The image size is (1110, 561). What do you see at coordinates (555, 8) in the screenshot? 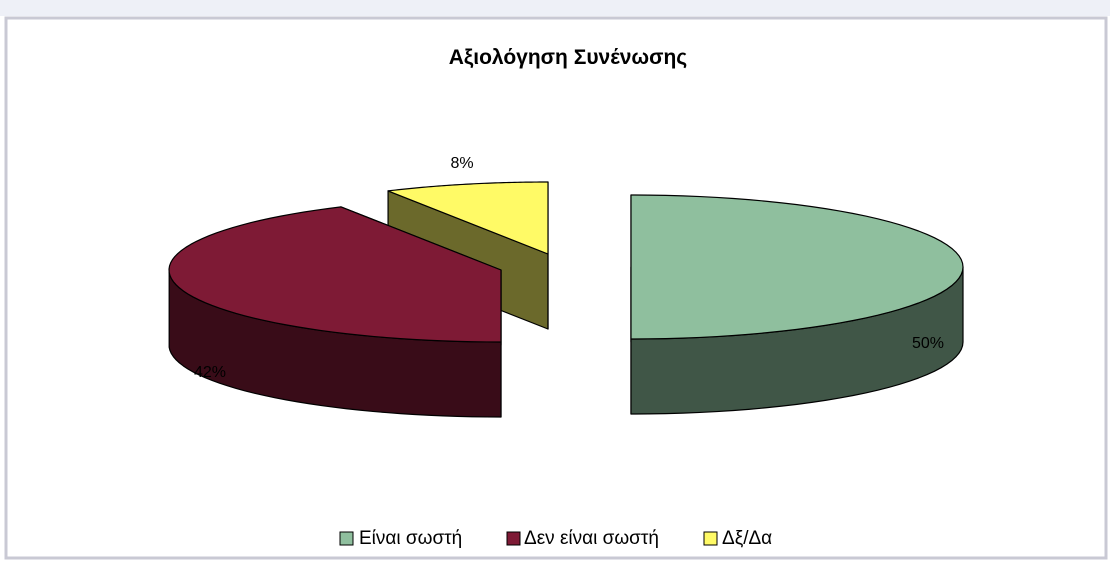
I see `chart-top-strip` at bounding box center [555, 8].